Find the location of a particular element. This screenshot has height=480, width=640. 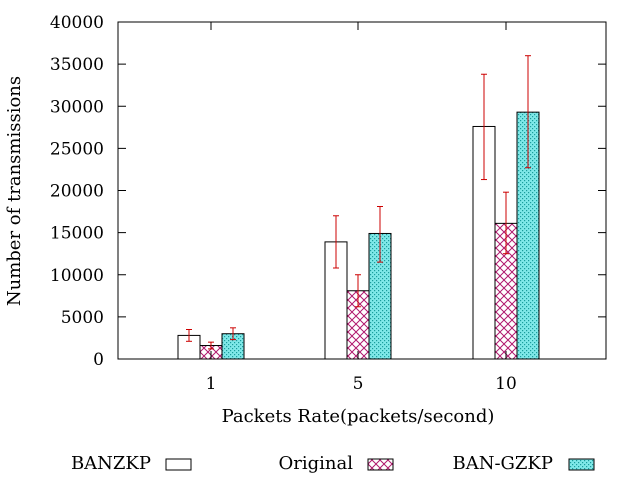

legend-label-banzkp: BANZKP is located at coordinates (111, 463).